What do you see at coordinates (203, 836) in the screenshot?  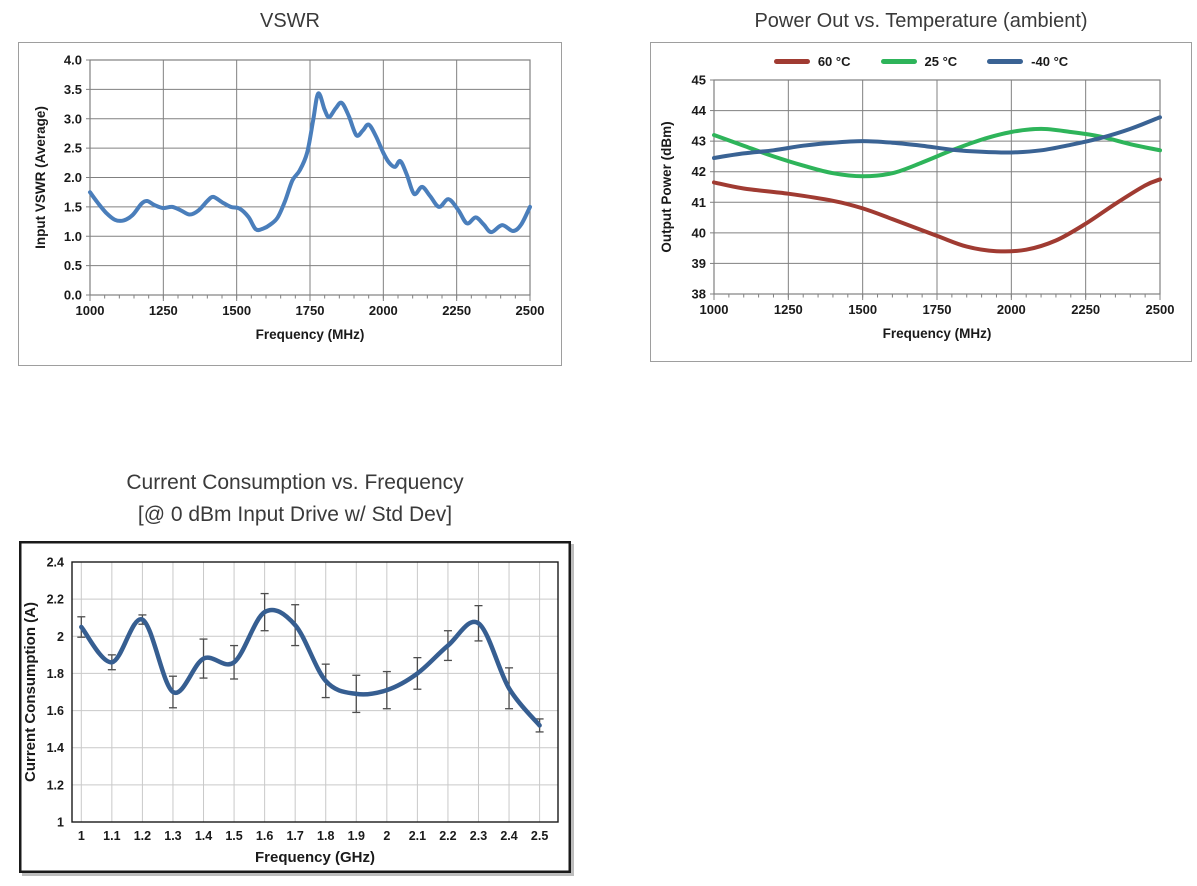 I see `x-tick-label: 1.4` at bounding box center [203, 836].